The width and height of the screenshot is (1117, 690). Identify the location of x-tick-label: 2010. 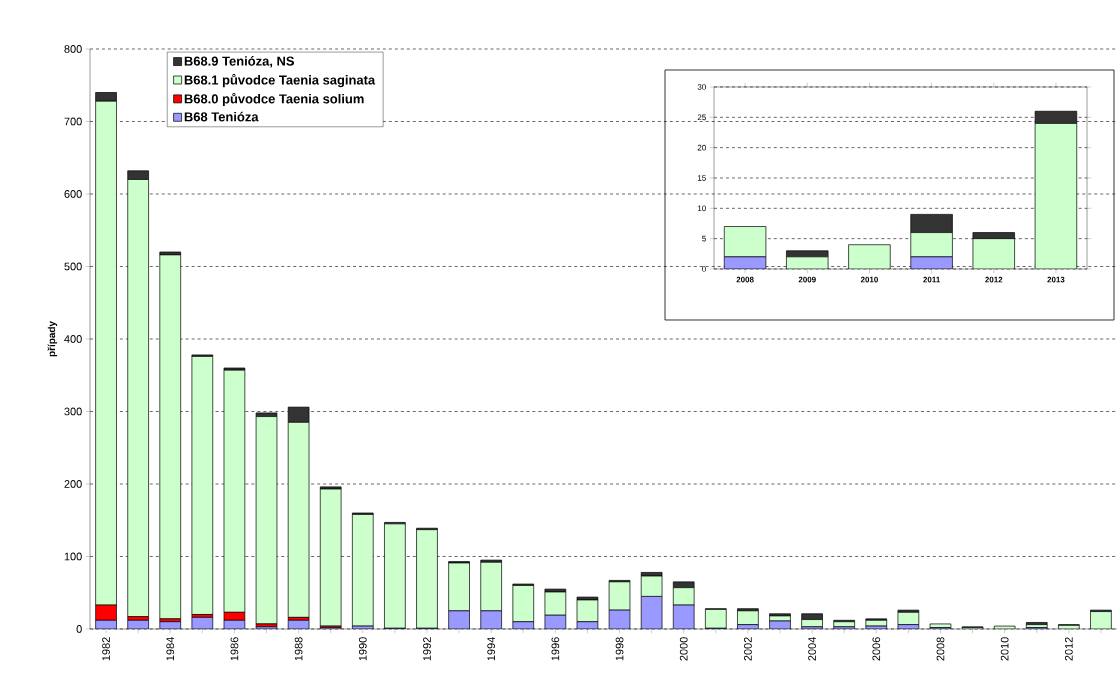
(1004, 649).